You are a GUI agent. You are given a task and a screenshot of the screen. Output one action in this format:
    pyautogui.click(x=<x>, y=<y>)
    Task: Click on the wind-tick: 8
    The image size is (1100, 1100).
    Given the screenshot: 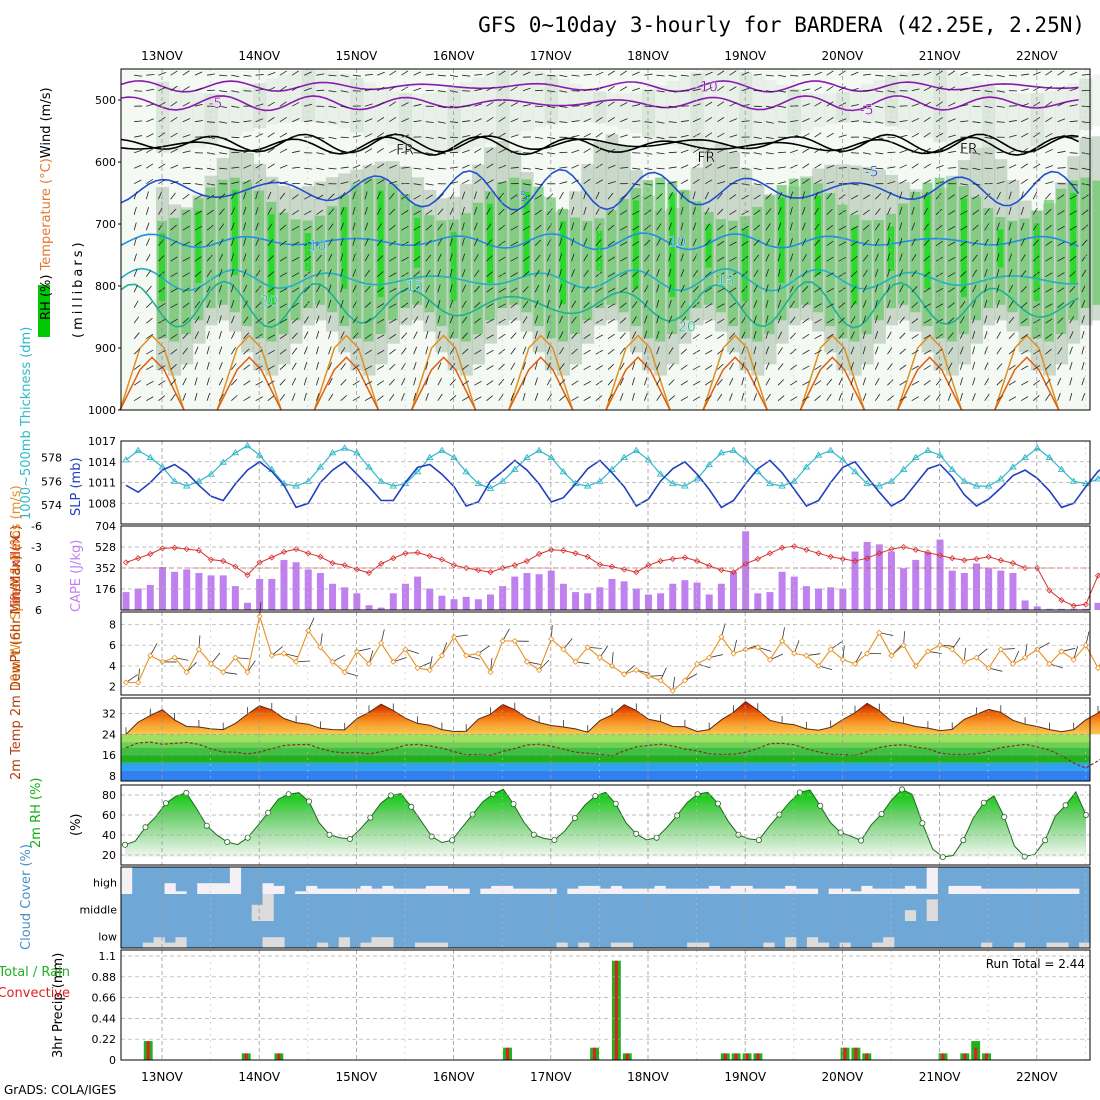 What is the action you would take?
    pyautogui.click(x=112, y=624)
    